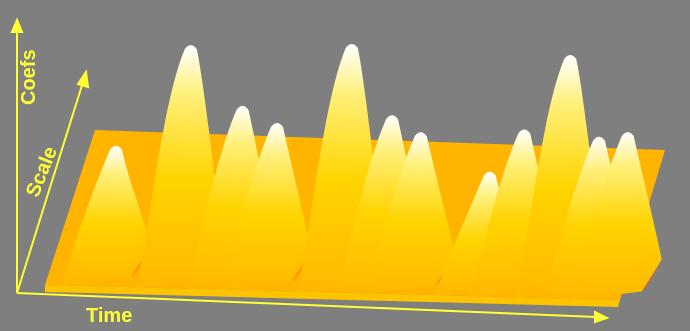  What do you see at coordinates (83, 79) in the screenshot?
I see `scale-axis-arrow` at bounding box center [83, 79].